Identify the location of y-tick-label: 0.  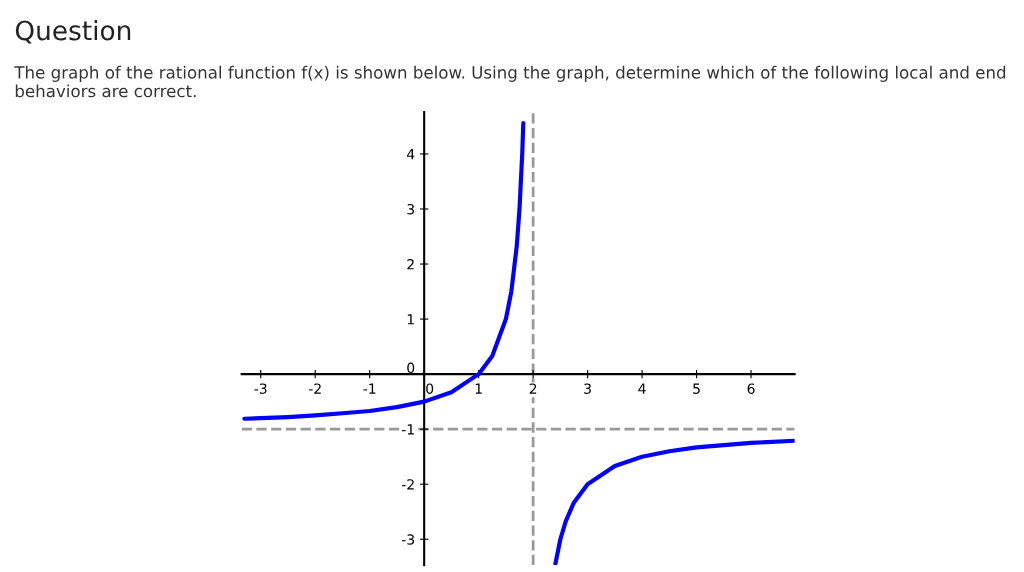
(411, 368).